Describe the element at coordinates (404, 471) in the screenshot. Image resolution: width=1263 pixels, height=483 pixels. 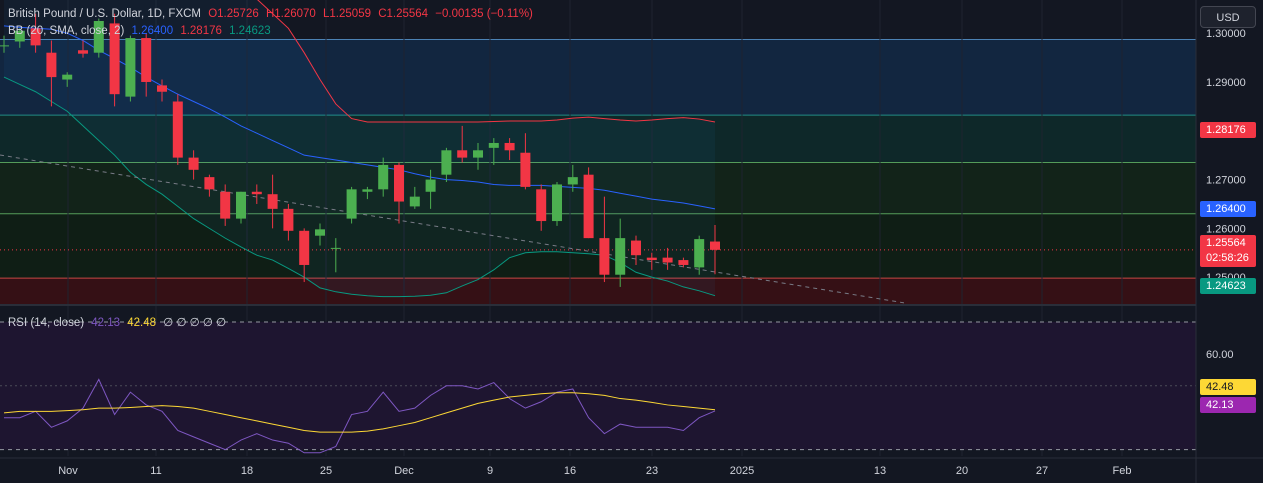
I see `time-tick-label: Dec` at that location.